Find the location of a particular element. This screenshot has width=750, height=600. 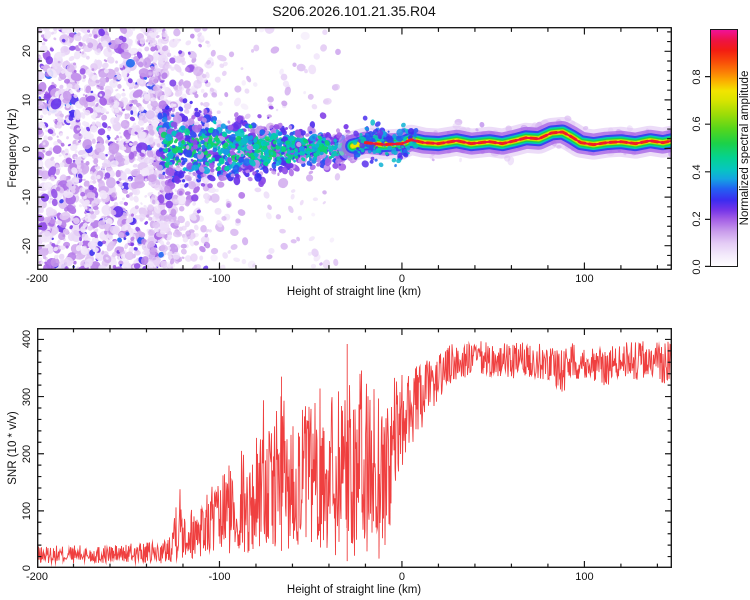

height-axis-label-bottom: Height of straight line (km) is located at coordinates (354, 590).